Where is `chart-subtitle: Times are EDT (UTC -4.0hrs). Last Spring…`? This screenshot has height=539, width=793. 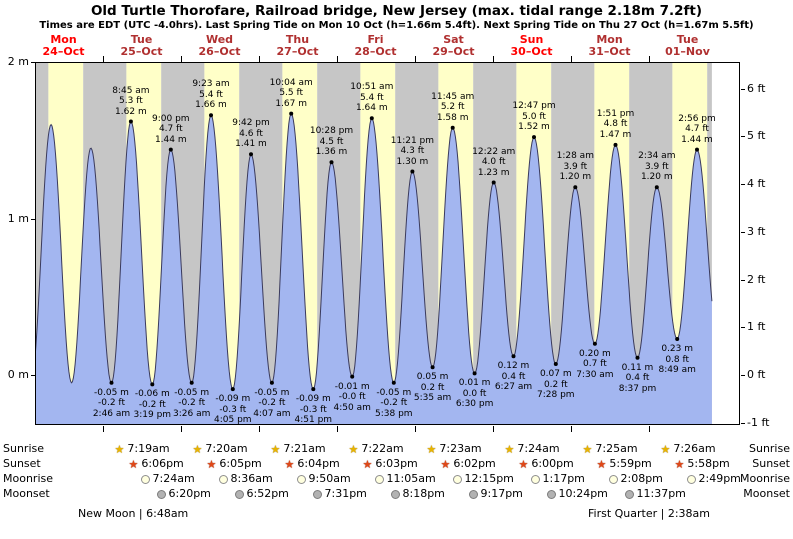
chart-subtitle: Times are EDT (UTC -4.0hrs). Last Spring… is located at coordinates (396, 25).